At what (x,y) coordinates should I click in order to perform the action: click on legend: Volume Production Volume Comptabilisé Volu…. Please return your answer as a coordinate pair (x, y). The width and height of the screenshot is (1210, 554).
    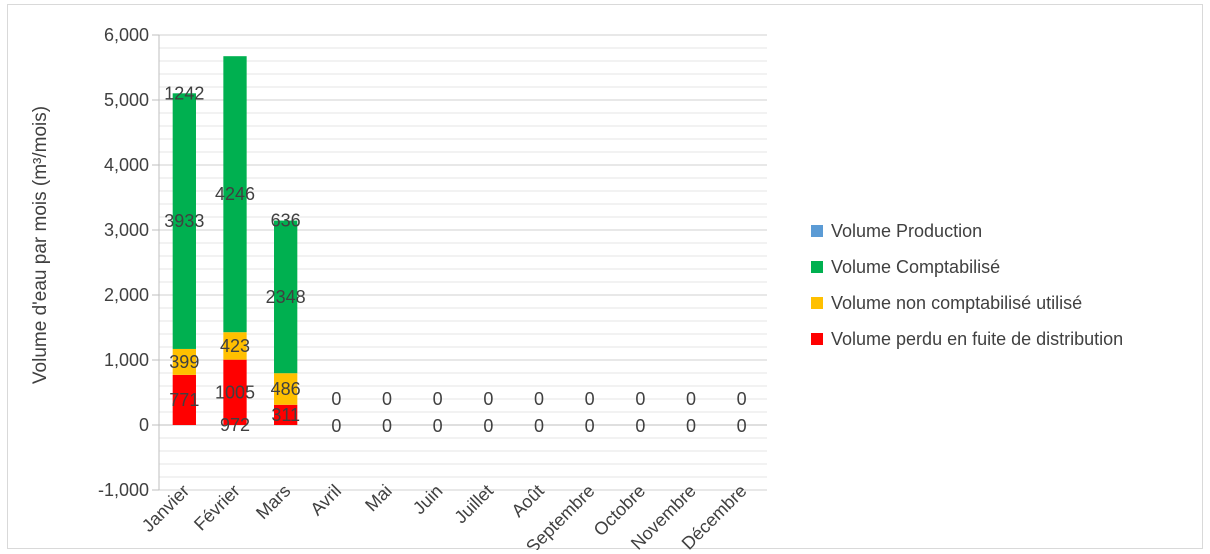
    Looking at the image, I should click on (967, 285).